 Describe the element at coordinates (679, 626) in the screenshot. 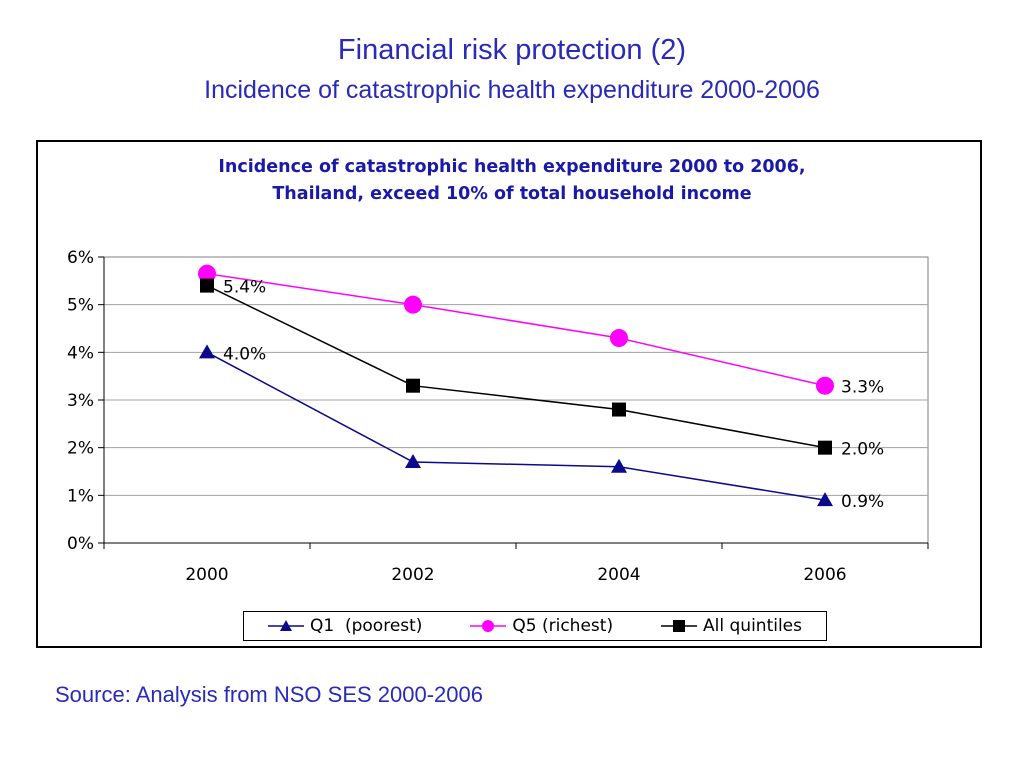

I see `square-marker-icon` at that location.